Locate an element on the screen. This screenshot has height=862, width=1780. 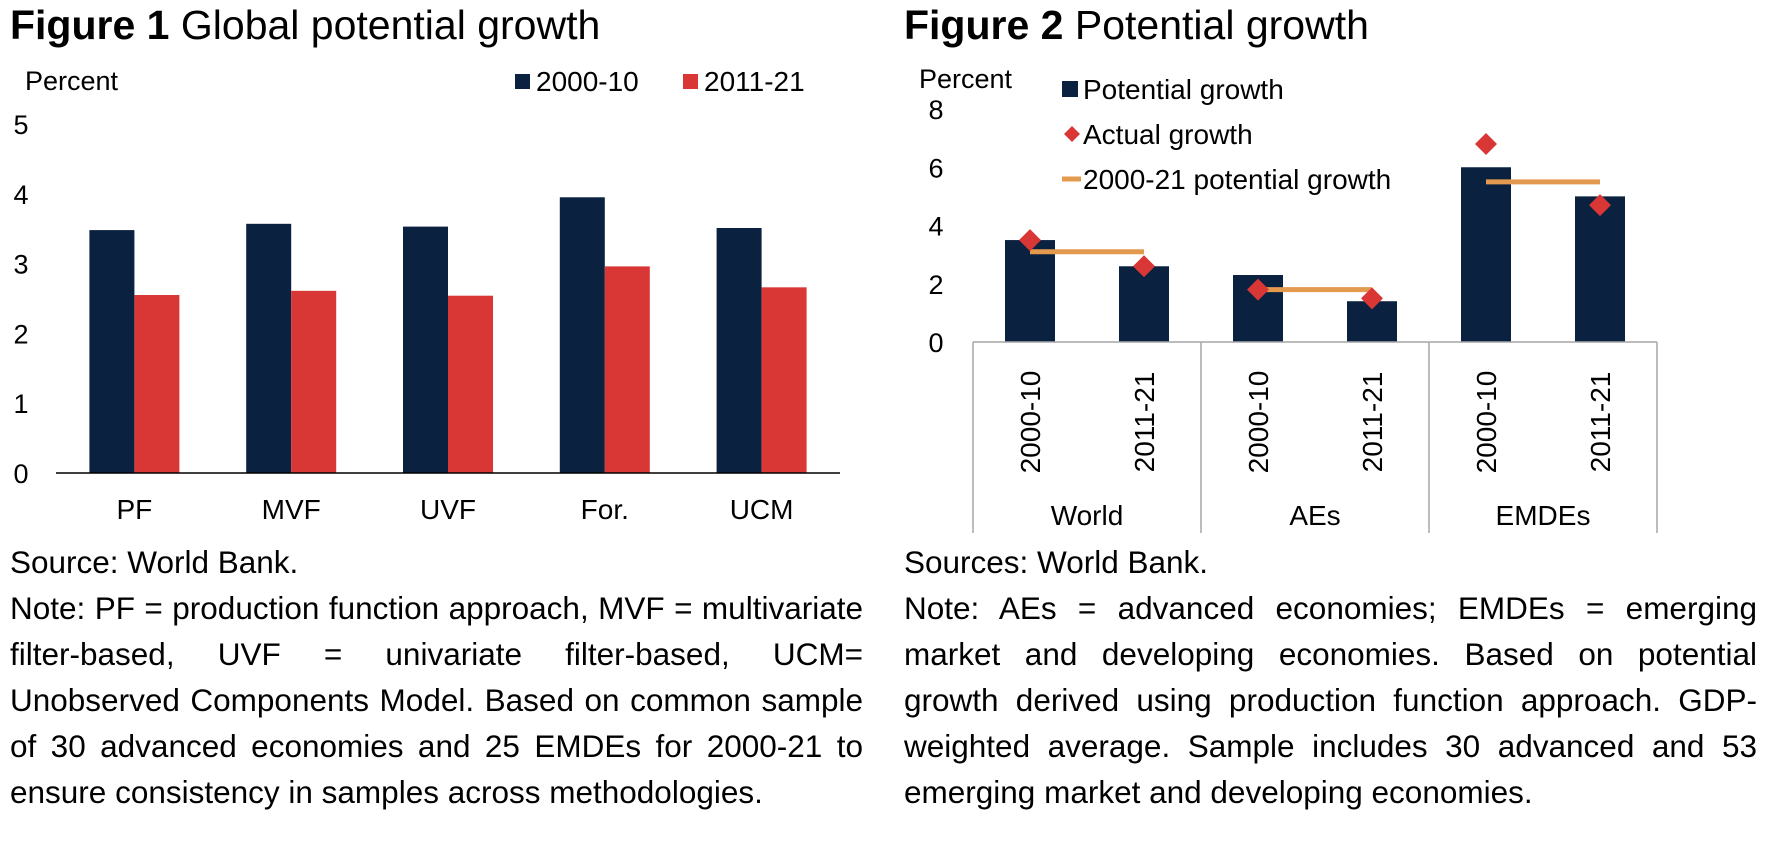
figure1-x-tick-label: MVF is located at coordinates (291, 509).